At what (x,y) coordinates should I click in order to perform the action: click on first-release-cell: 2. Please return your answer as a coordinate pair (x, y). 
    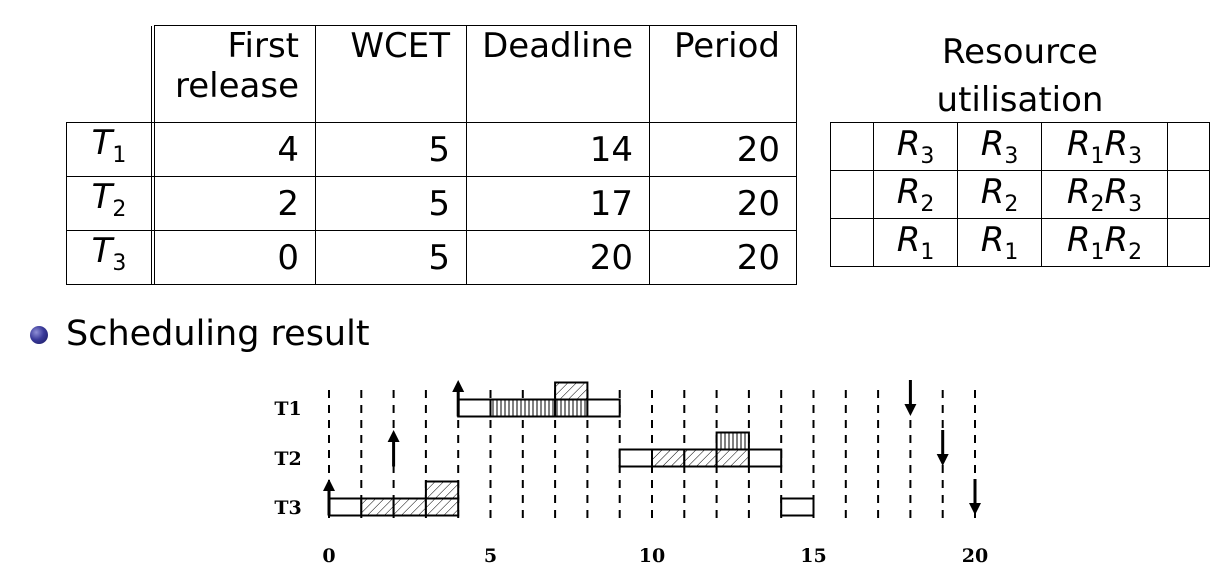
    Looking at the image, I should click on (235, 203).